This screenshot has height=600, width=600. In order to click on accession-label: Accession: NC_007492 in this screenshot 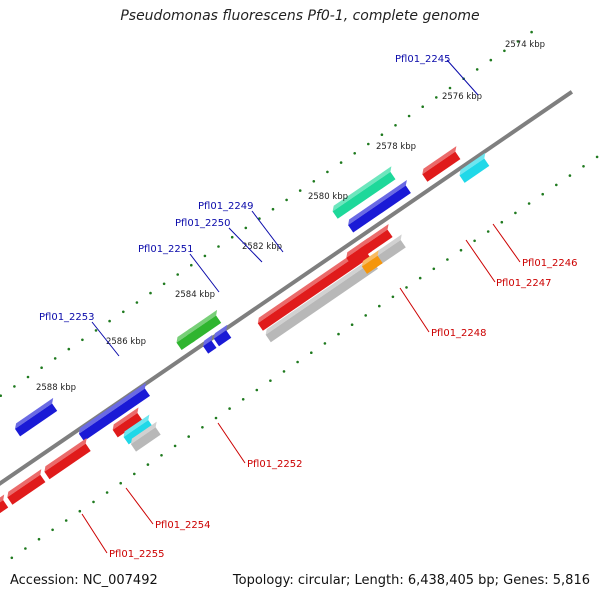, I will do `click(84, 580)`.